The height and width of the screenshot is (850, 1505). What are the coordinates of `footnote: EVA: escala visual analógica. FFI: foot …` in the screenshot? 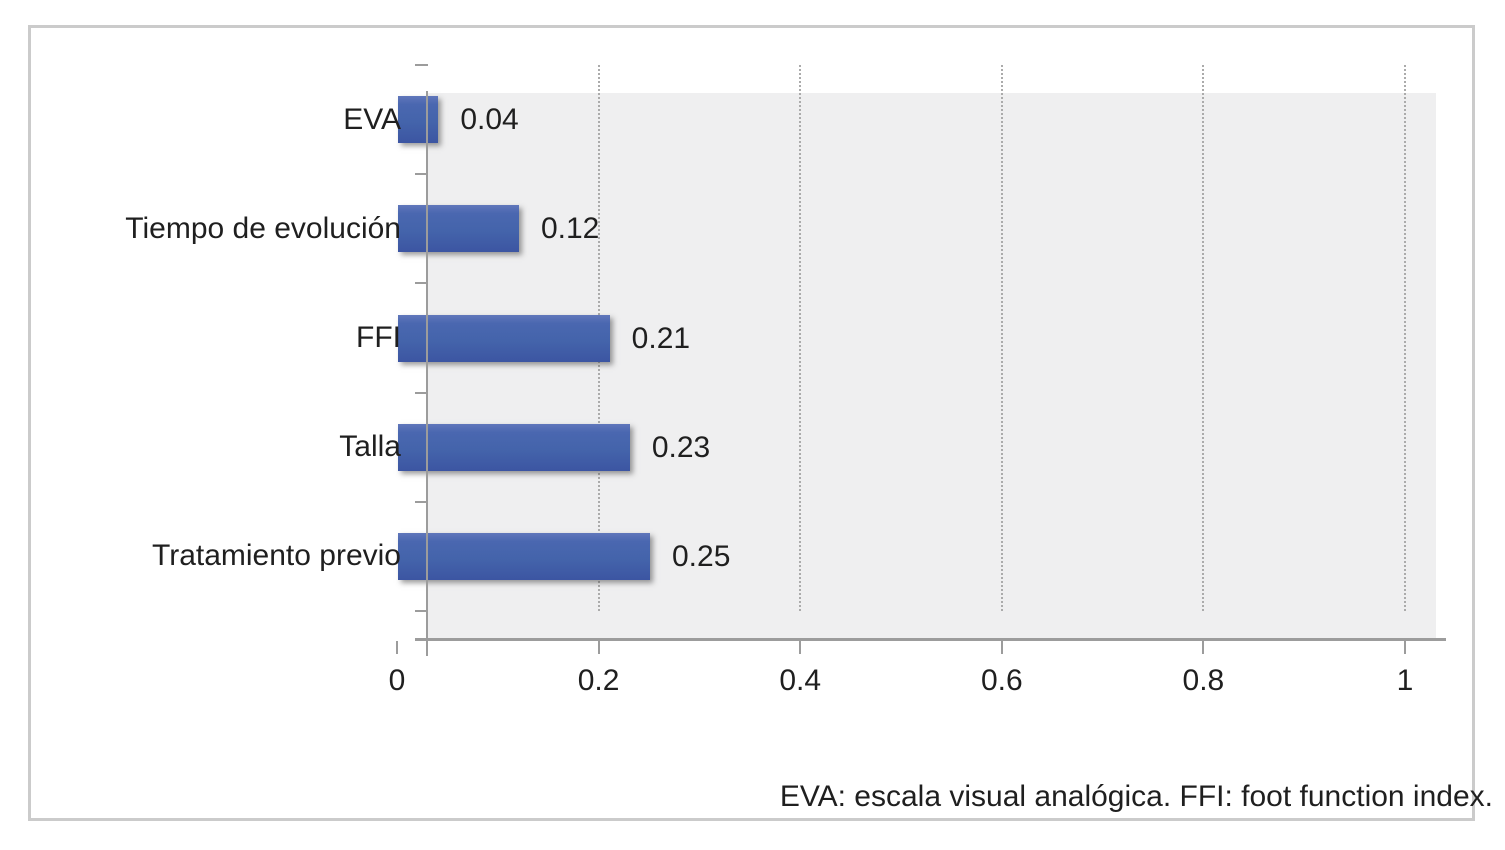 It's located at (1136, 796).